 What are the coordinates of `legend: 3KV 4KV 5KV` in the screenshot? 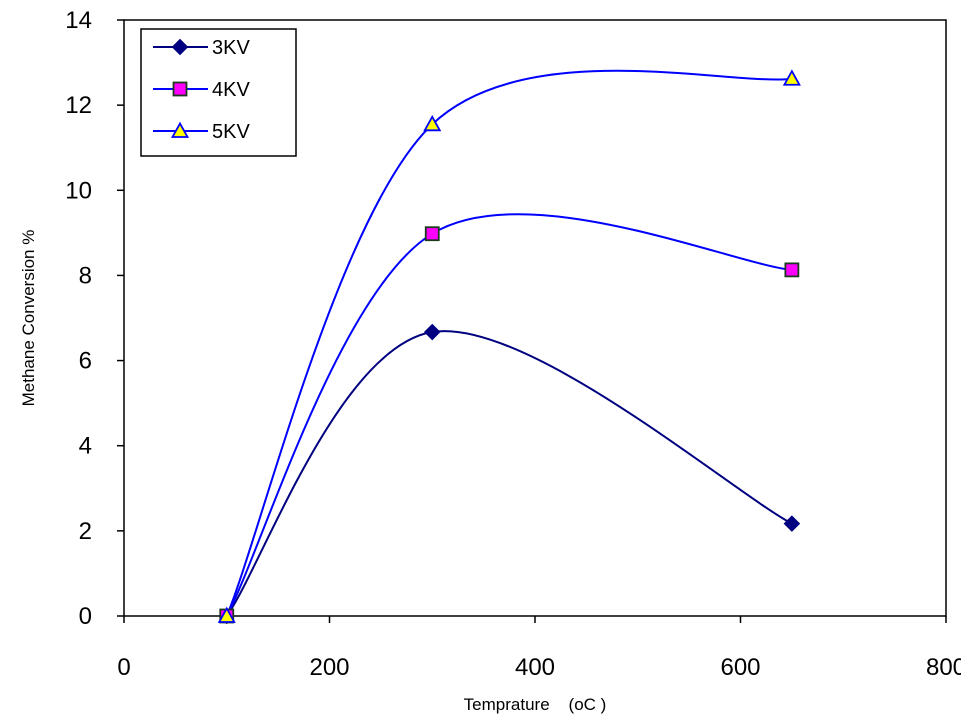 It's located at (218, 92).